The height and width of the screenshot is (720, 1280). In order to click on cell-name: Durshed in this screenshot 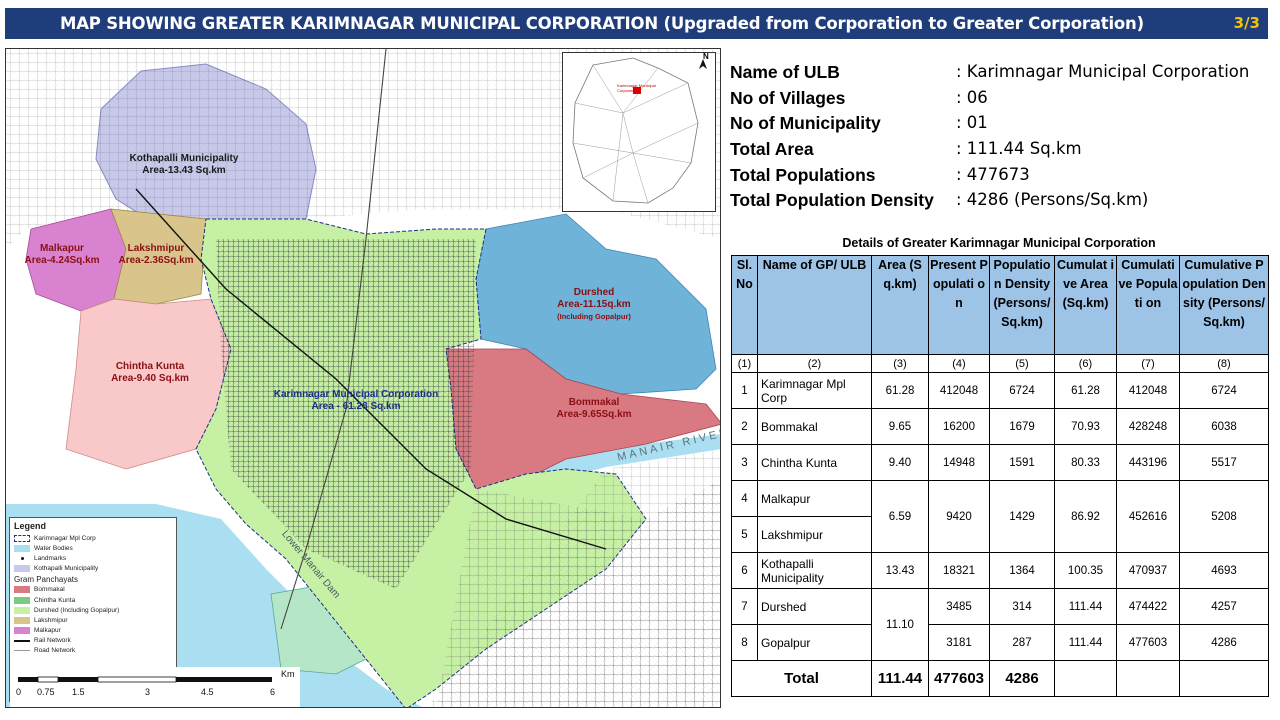, I will do `click(814, 606)`.